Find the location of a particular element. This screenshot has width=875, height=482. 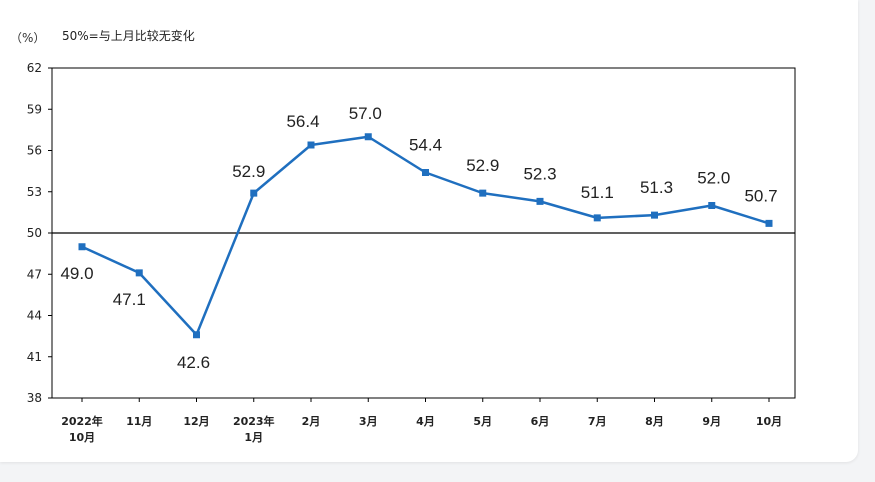

x-tick-label: 8月 is located at coordinates (654, 421).